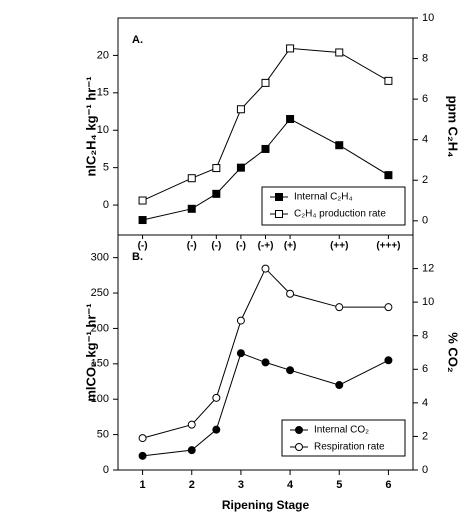 Image resolution: width=474 pixels, height=519 pixels. Describe the element at coordinates (349, 447) in the screenshot. I see `legend-label: Respiration rate` at that location.